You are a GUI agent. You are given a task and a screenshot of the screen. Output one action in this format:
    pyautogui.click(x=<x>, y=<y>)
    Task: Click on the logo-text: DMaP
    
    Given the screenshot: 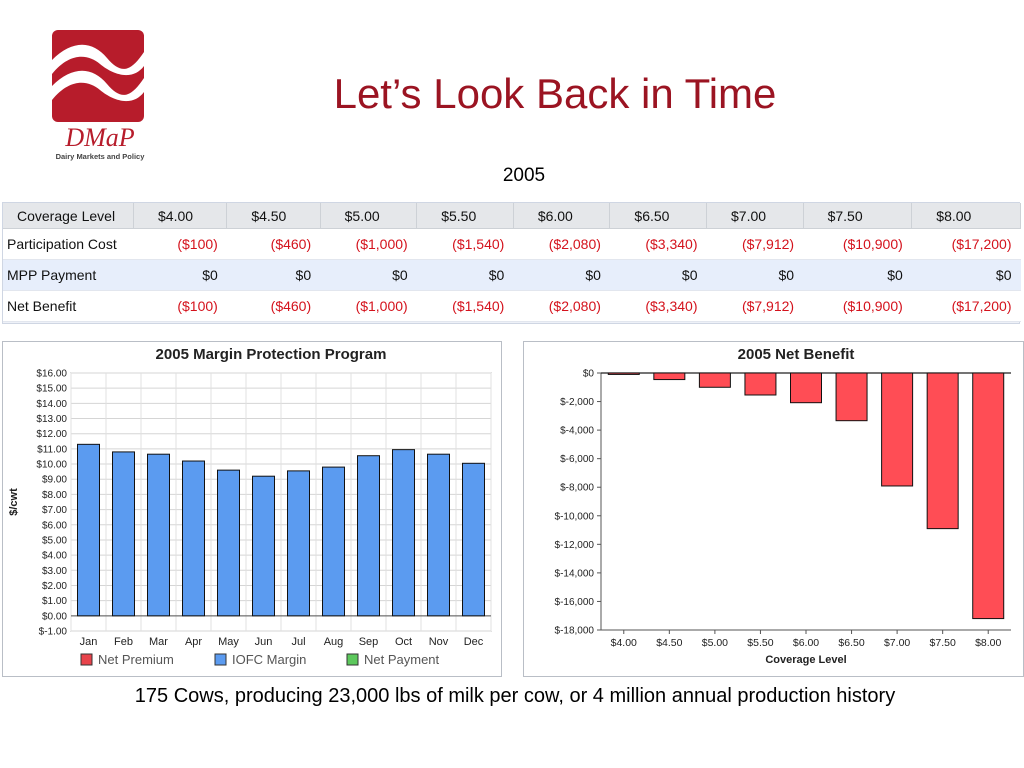 What is the action you would take?
    pyautogui.click(x=100, y=137)
    